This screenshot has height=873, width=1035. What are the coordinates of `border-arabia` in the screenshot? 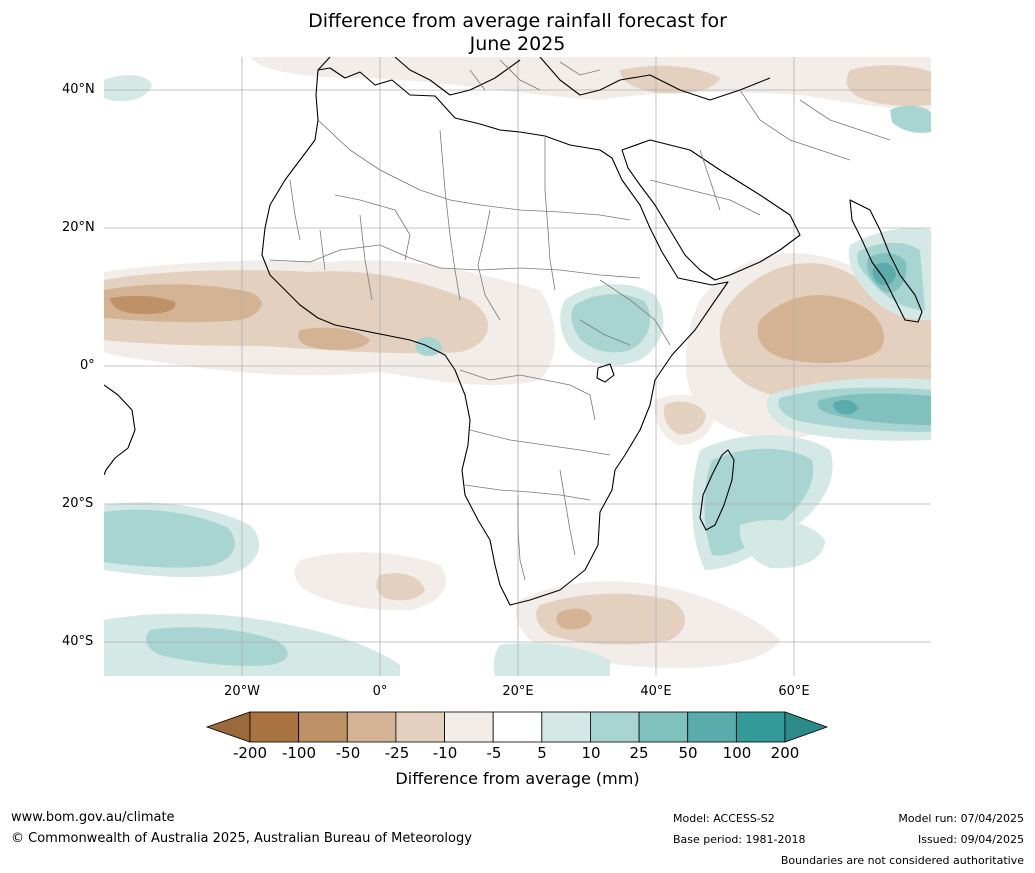 It's located at (705, 182).